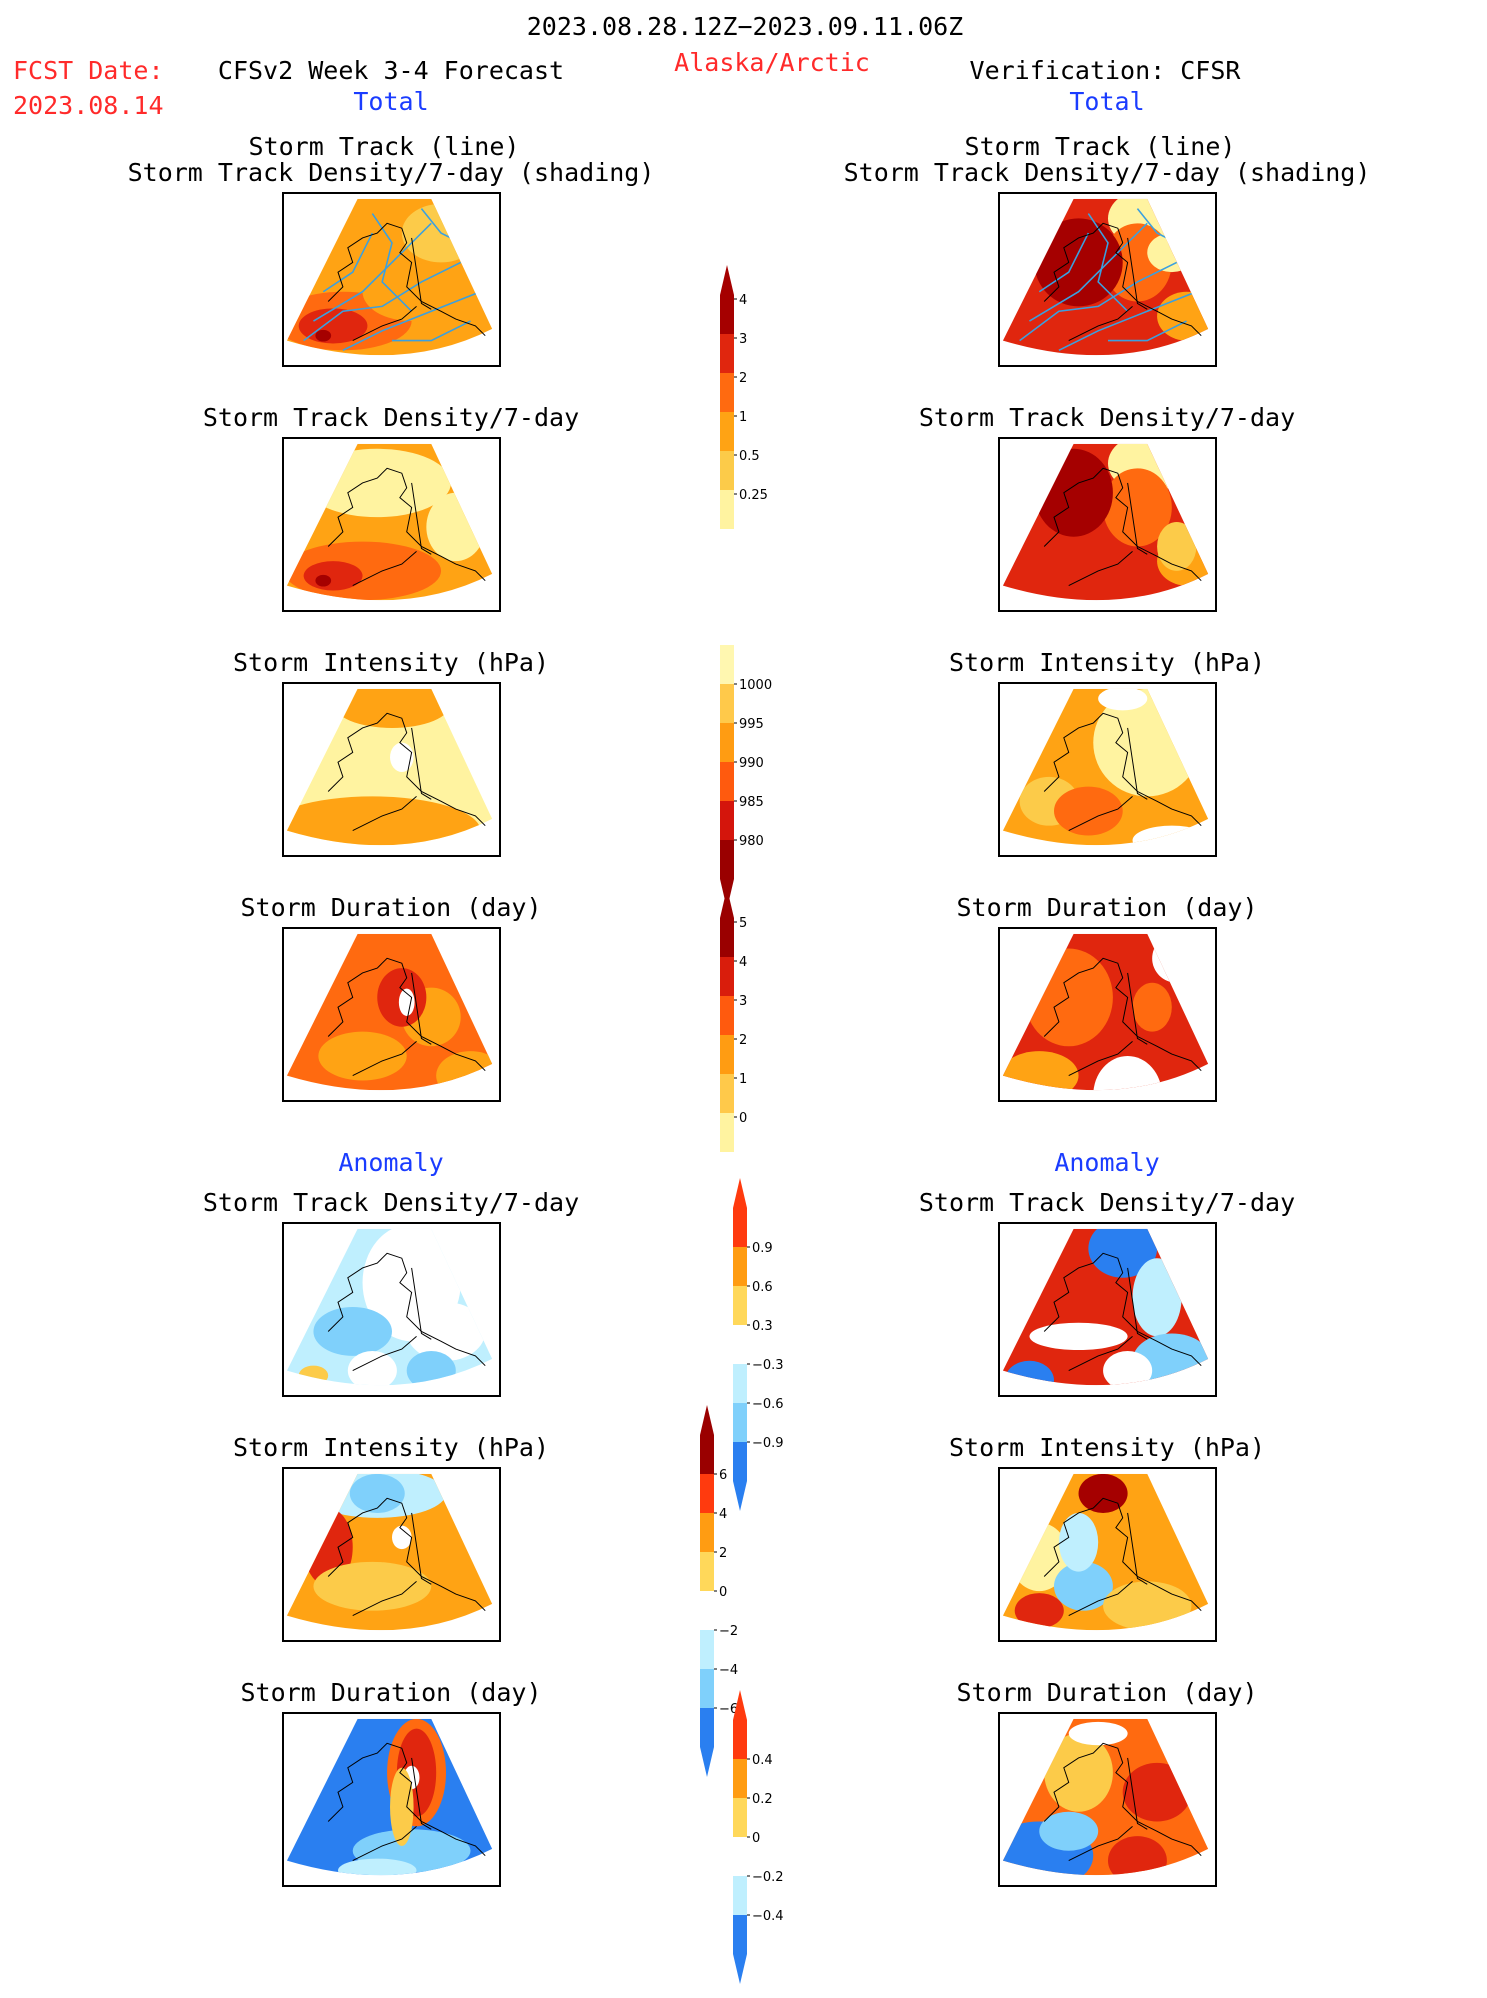 Image resolution: width=1487 pixels, height=1998 pixels. Describe the element at coordinates (743, 339) in the screenshot. I see `colorbar-label: 3` at that location.